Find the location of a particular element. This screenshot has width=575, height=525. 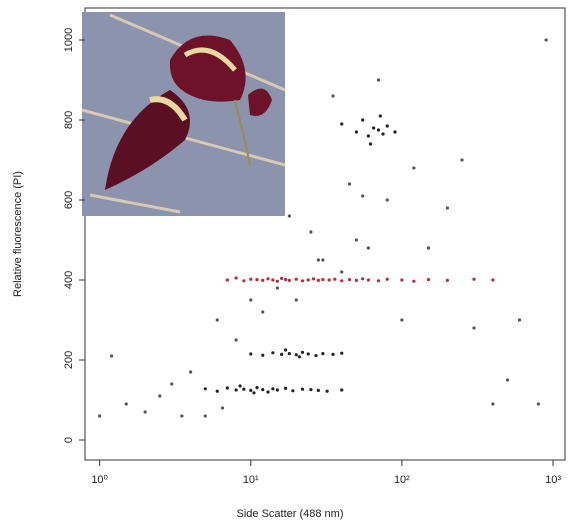

x-axis-label: Side Scatter (488 nm) is located at coordinates (290, 514).